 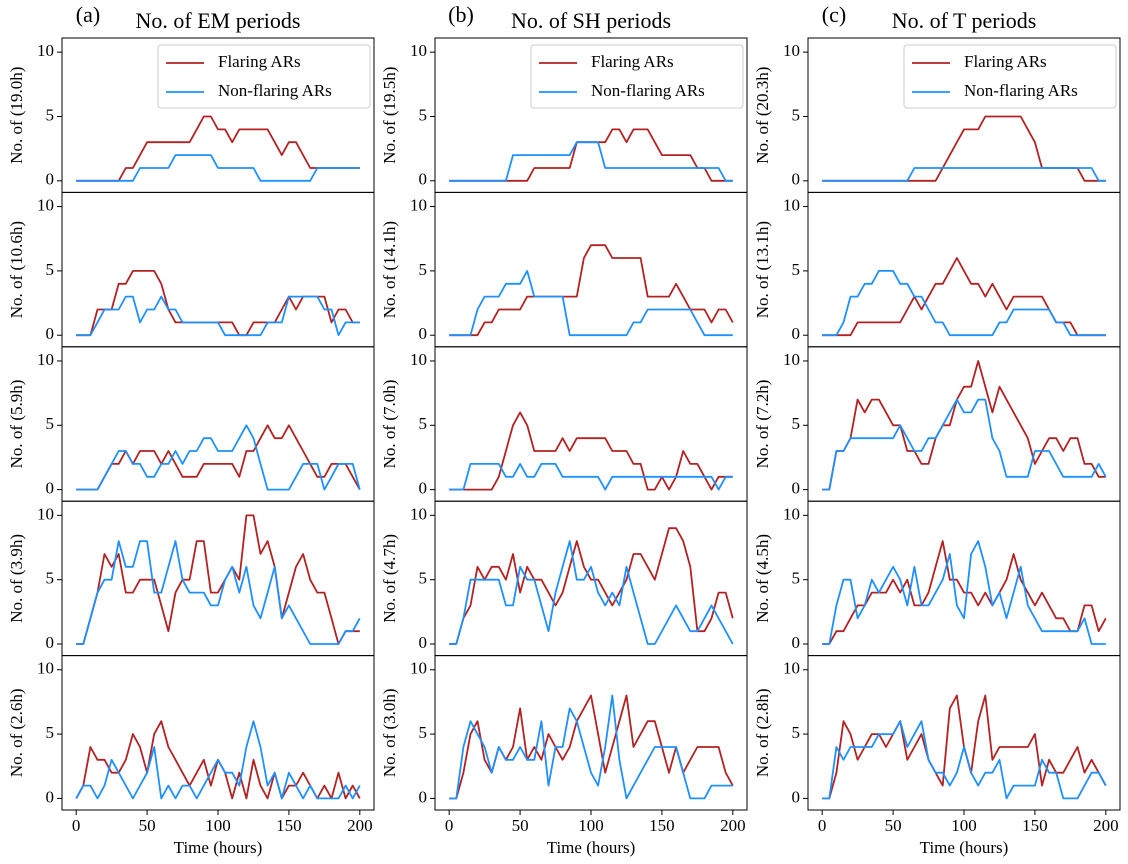 I want to click on y-axis-label: No. of (2.8h), so click(x=762, y=732).